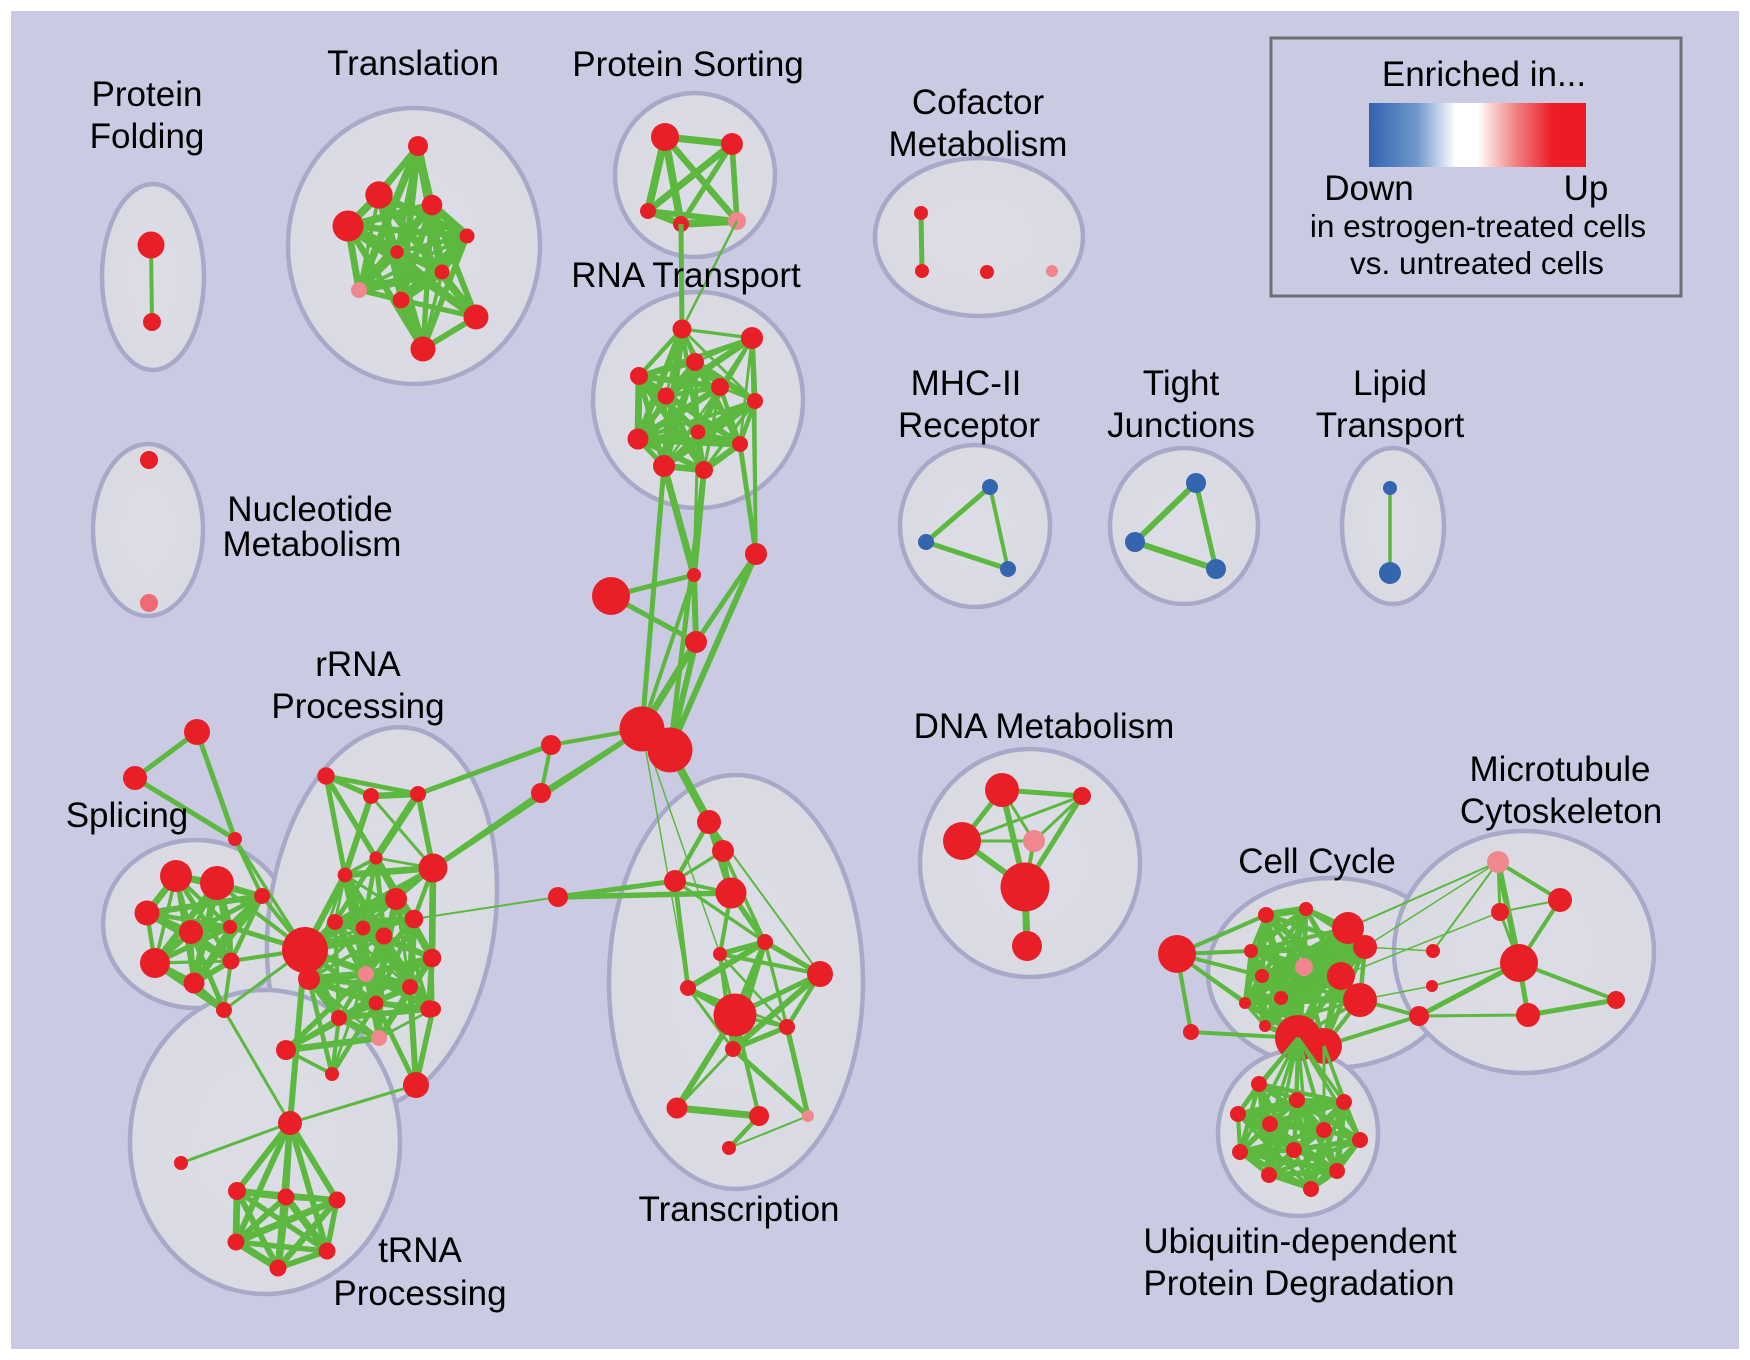  I want to click on svg-text: Microtubule, so click(1560, 769).